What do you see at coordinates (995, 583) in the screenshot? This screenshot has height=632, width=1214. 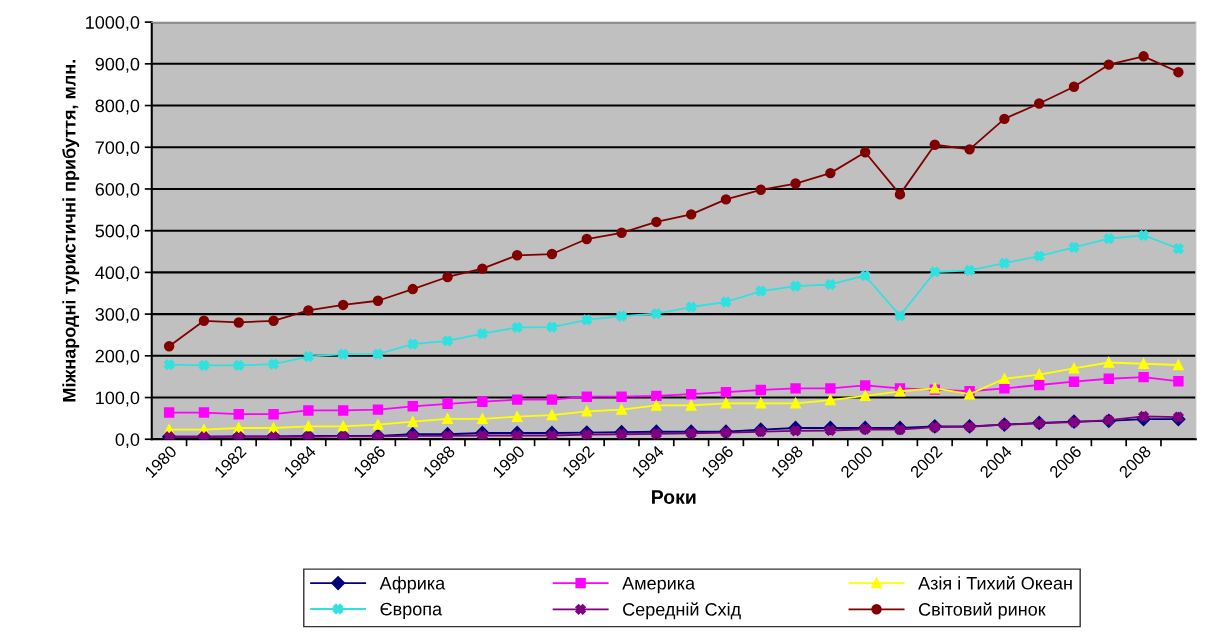 I see `legend-label: Азія і Тихий Океан` at bounding box center [995, 583].